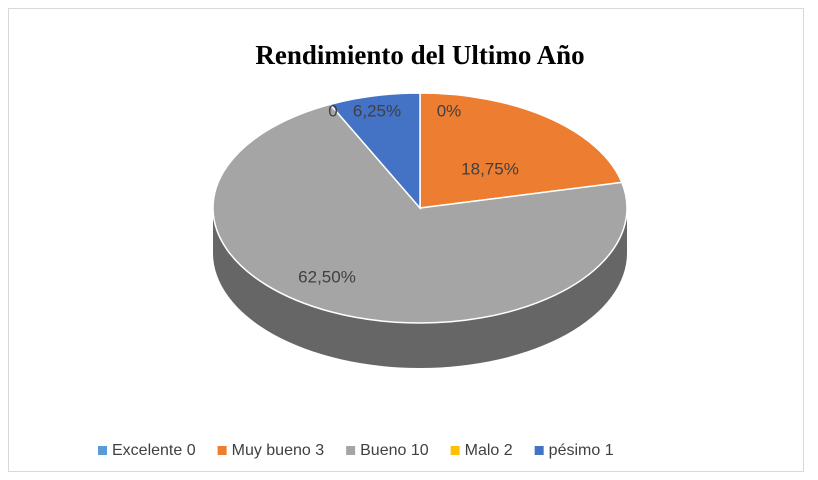 The height and width of the screenshot is (480, 818). Describe the element at coordinates (332, 110) in the screenshot. I see `data-label: 0` at that location.